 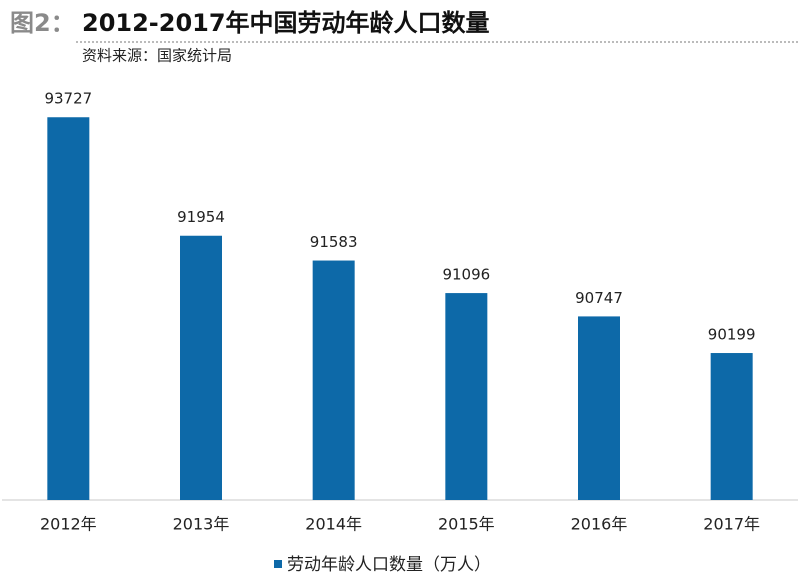 I want to click on x-tick-label: 2013年, so click(x=201, y=524).